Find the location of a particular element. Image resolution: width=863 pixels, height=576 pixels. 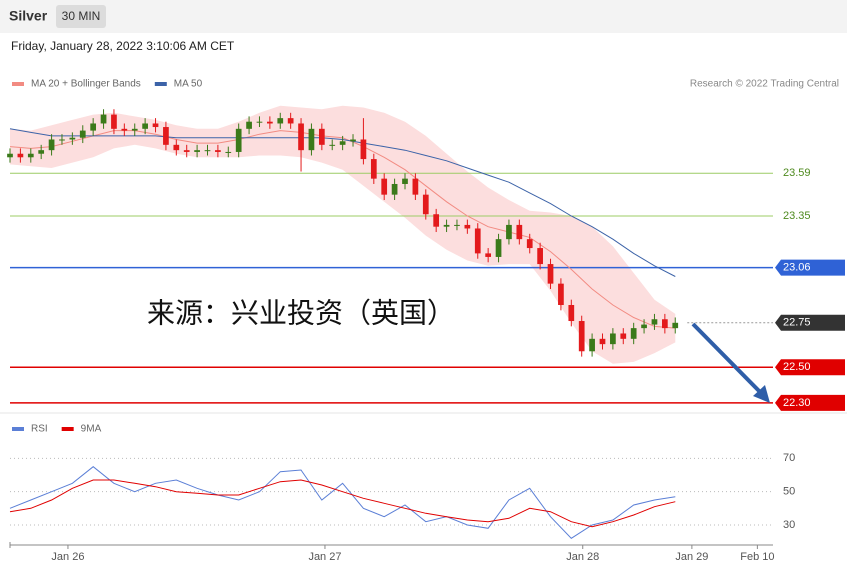

instrument-title: Silver is located at coordinates (28, 16).